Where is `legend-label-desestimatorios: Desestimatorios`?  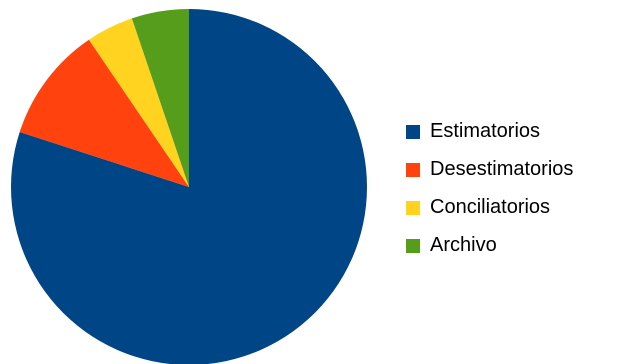
legend-label-desestimatorios: Desestimatorios is located at coordinates (502, 169).